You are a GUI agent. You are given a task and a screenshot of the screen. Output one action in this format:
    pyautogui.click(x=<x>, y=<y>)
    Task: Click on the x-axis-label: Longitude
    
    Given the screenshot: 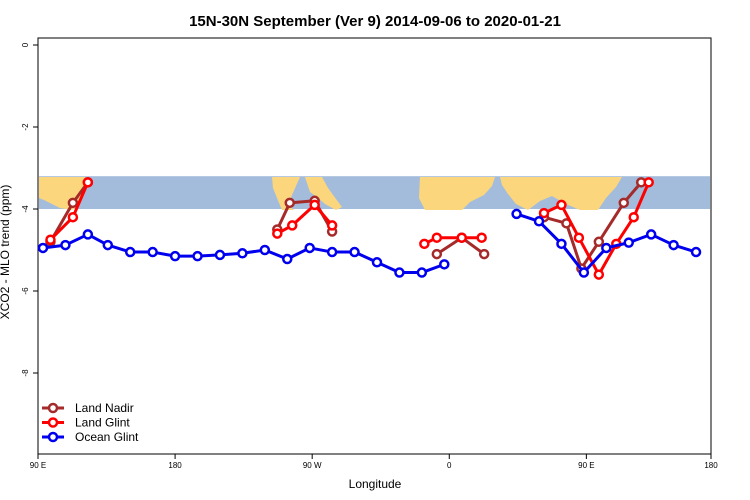 What is the action you would take?
    pyautogui.click(x=375, y=484)
    